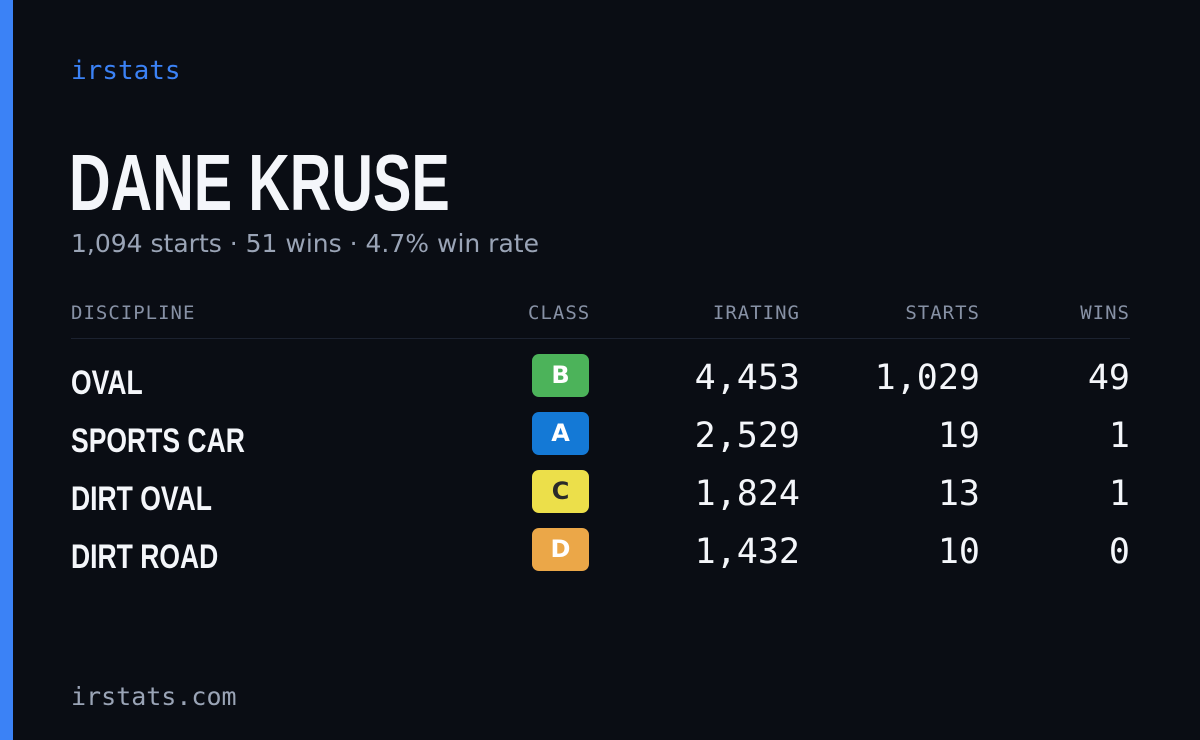 Image resolution: width=1200 pixels, height=740 pixels. I want to click on summary-wins: 51 wins, so click(293, 243).